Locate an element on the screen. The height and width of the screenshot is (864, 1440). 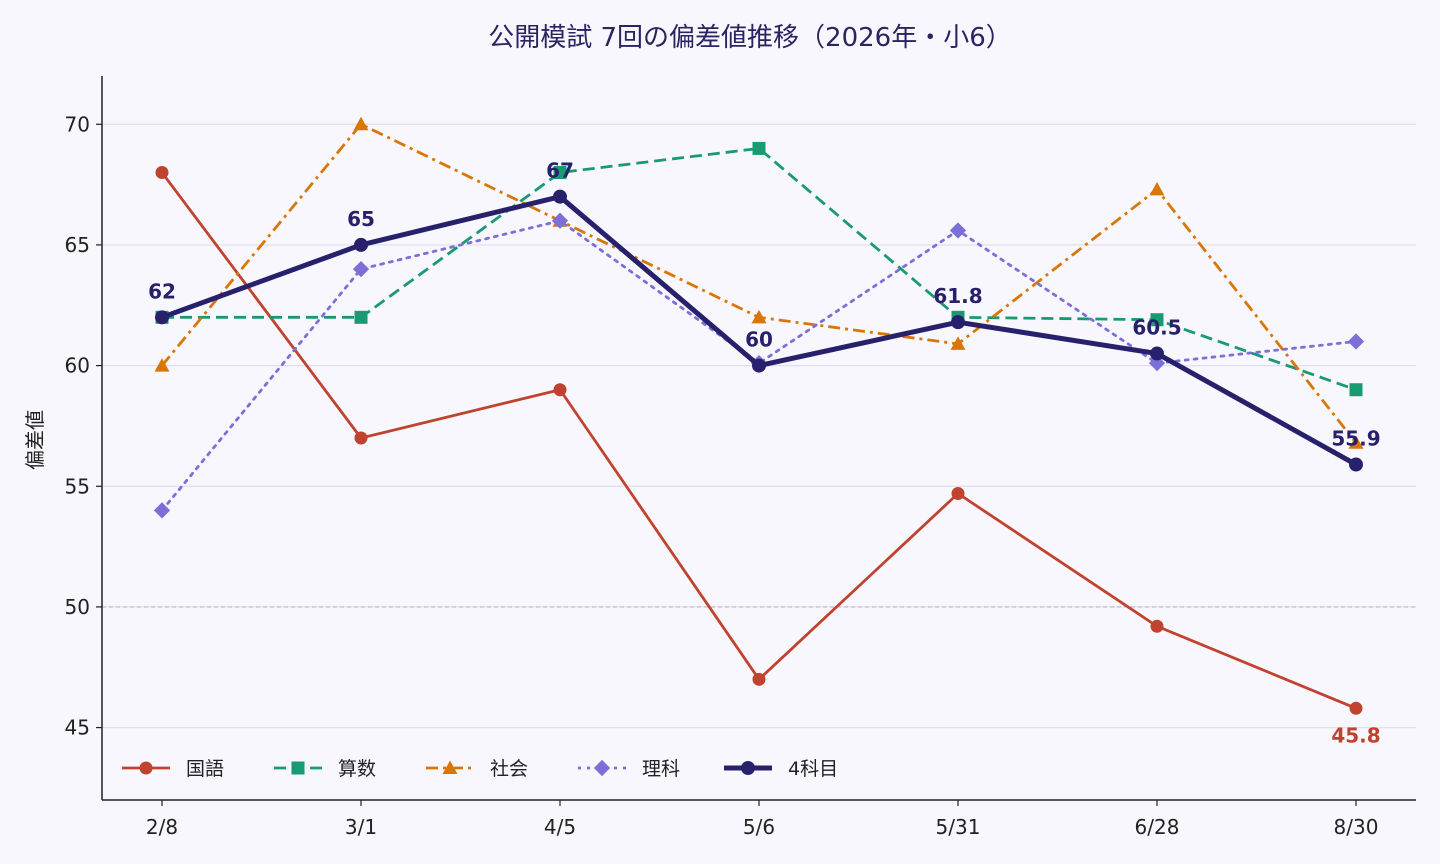
y-tick-label-60: 60 is located at coordinates (77, 366).